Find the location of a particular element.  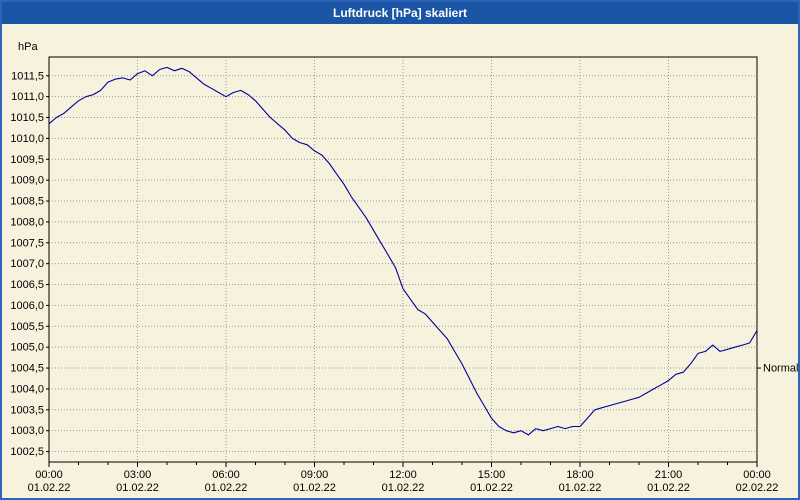

y-tick-label: 1008,5 is located at coordinates (27, 202).